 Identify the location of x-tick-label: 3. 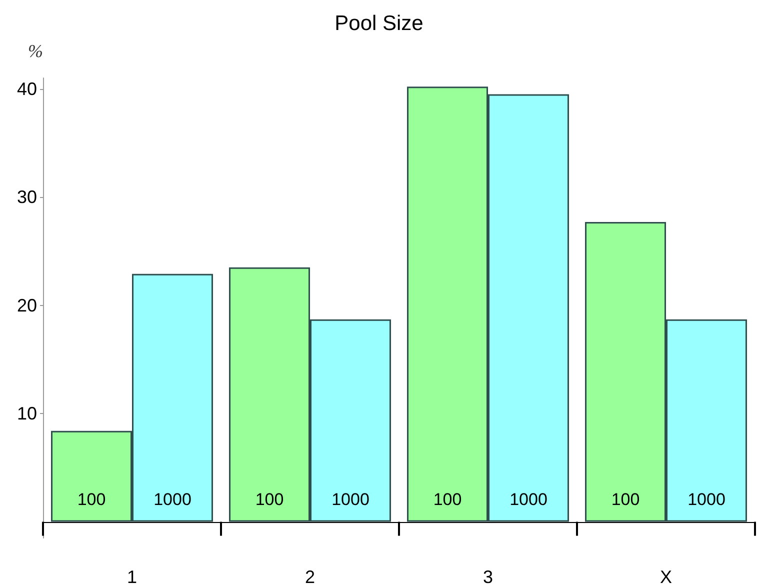
(488, 576).